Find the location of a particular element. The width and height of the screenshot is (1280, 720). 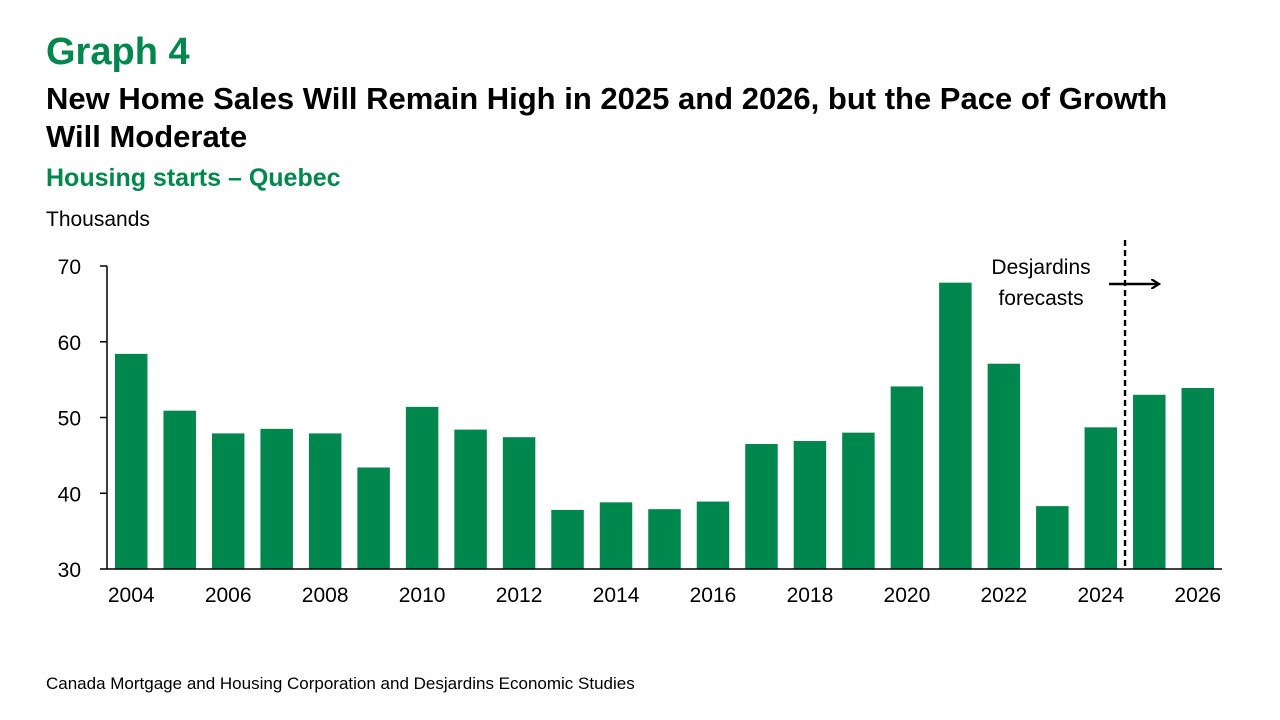

bar-2007 is located at coordinates (276, 498).